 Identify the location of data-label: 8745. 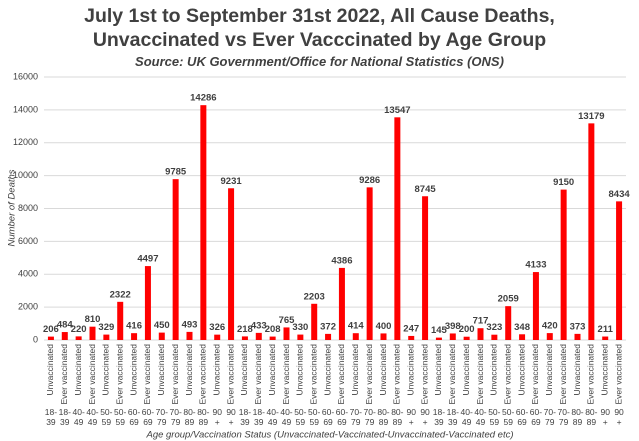
(426, 189).